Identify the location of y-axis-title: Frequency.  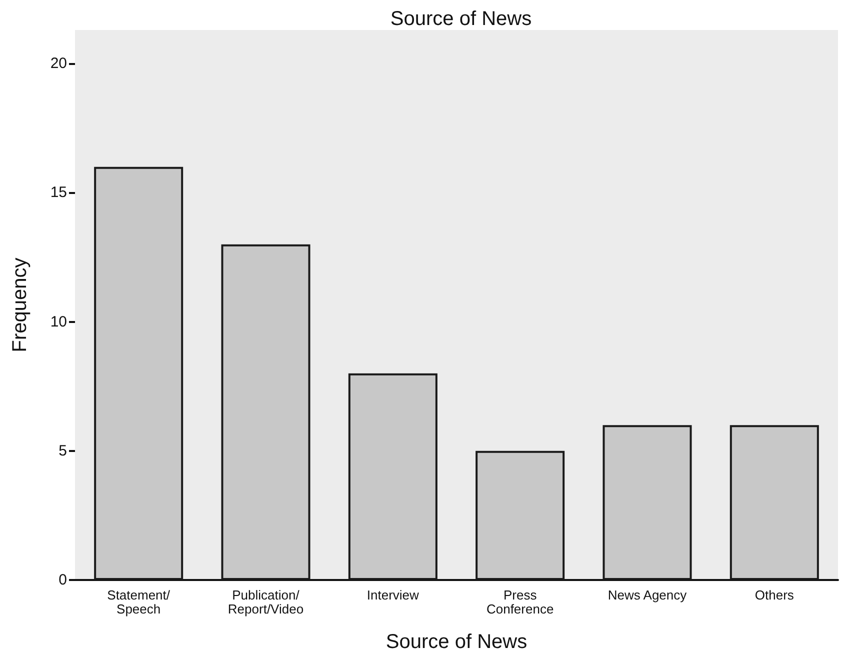
(20, 305).